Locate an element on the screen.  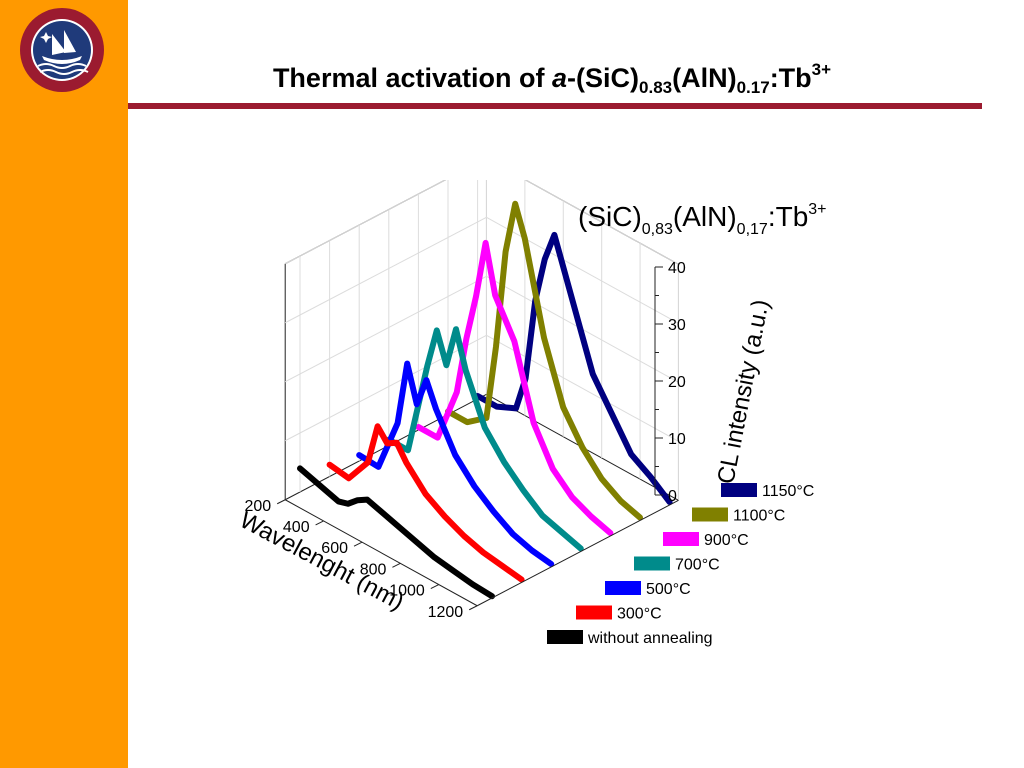
legend-label-1100-c: 1100°C is located at coordinates (759, 516).